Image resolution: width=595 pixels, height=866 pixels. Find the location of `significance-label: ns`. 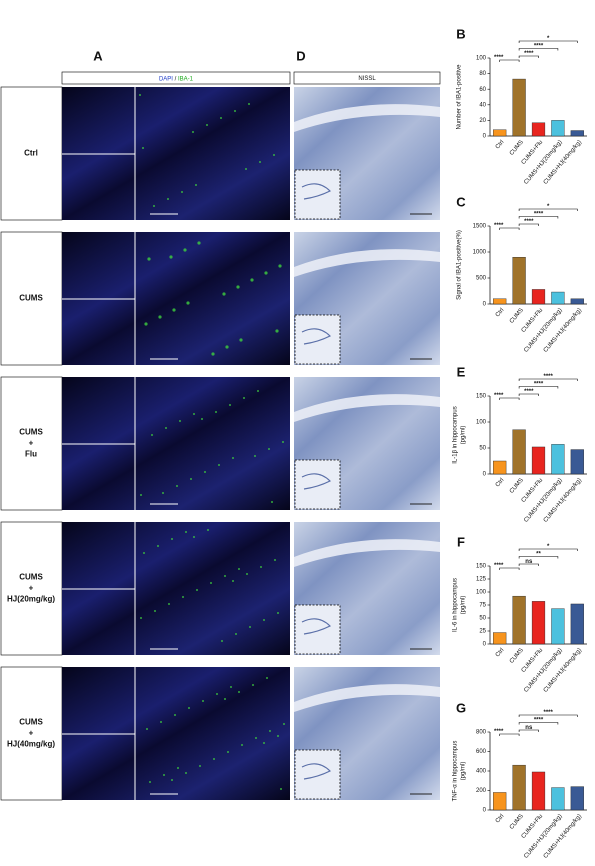

significance-label: ns is located at coordinates (529, 562).